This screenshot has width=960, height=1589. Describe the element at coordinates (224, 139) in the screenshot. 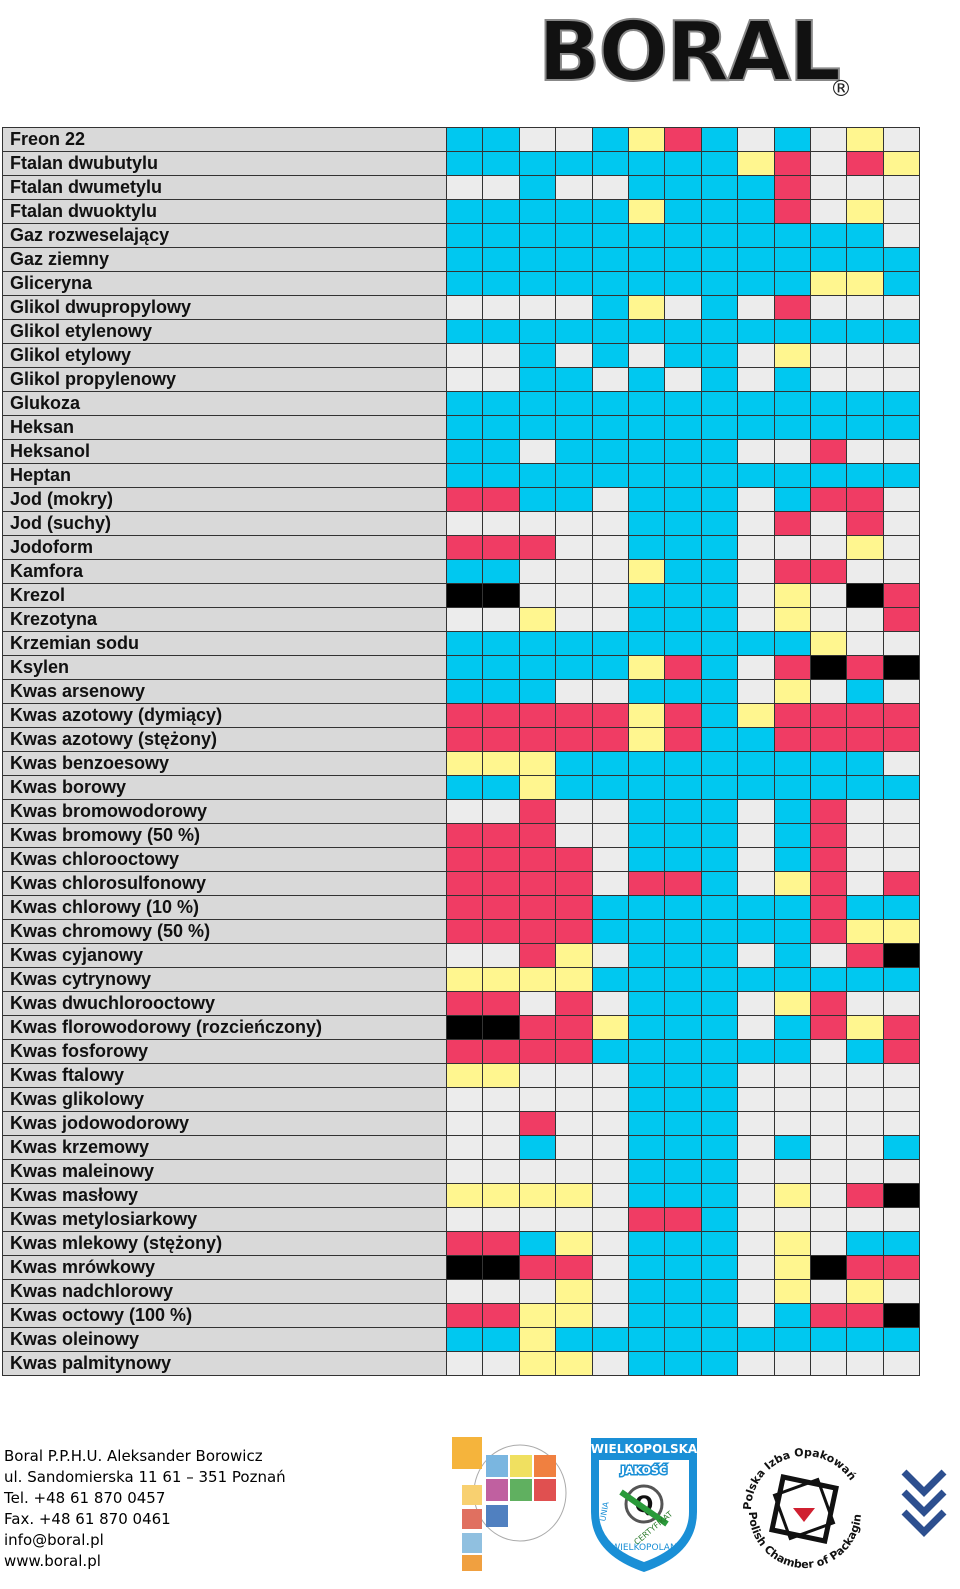

I see `chemical-name: Freon 22` at that location.